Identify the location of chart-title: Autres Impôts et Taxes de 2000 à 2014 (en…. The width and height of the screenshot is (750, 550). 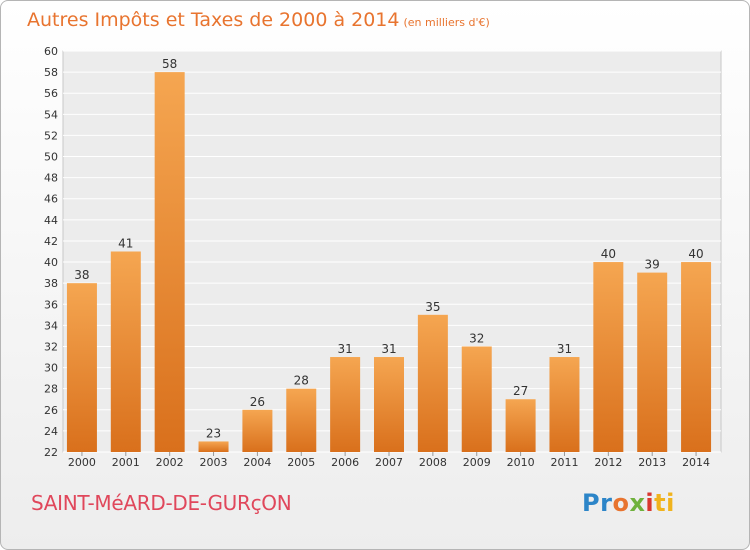
(258, 20).